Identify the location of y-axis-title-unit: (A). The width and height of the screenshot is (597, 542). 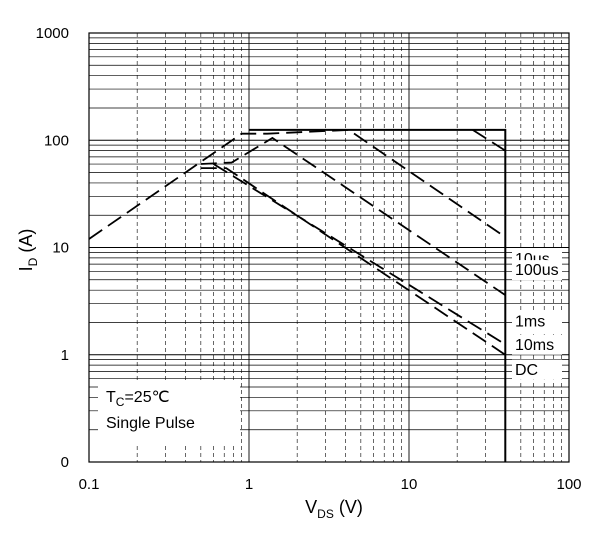
(26, 243).